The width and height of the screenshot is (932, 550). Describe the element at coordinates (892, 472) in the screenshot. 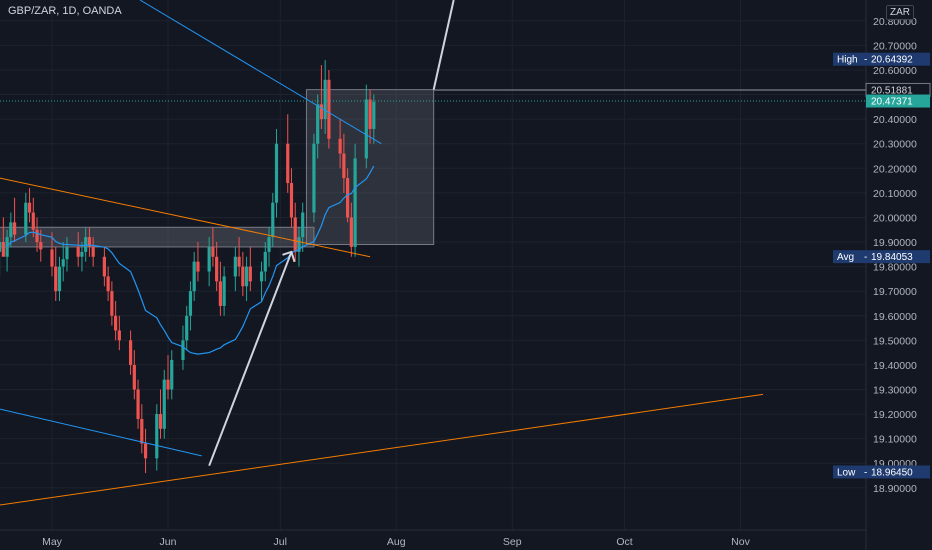

I see `price-label-value: 18.96450` at that location.